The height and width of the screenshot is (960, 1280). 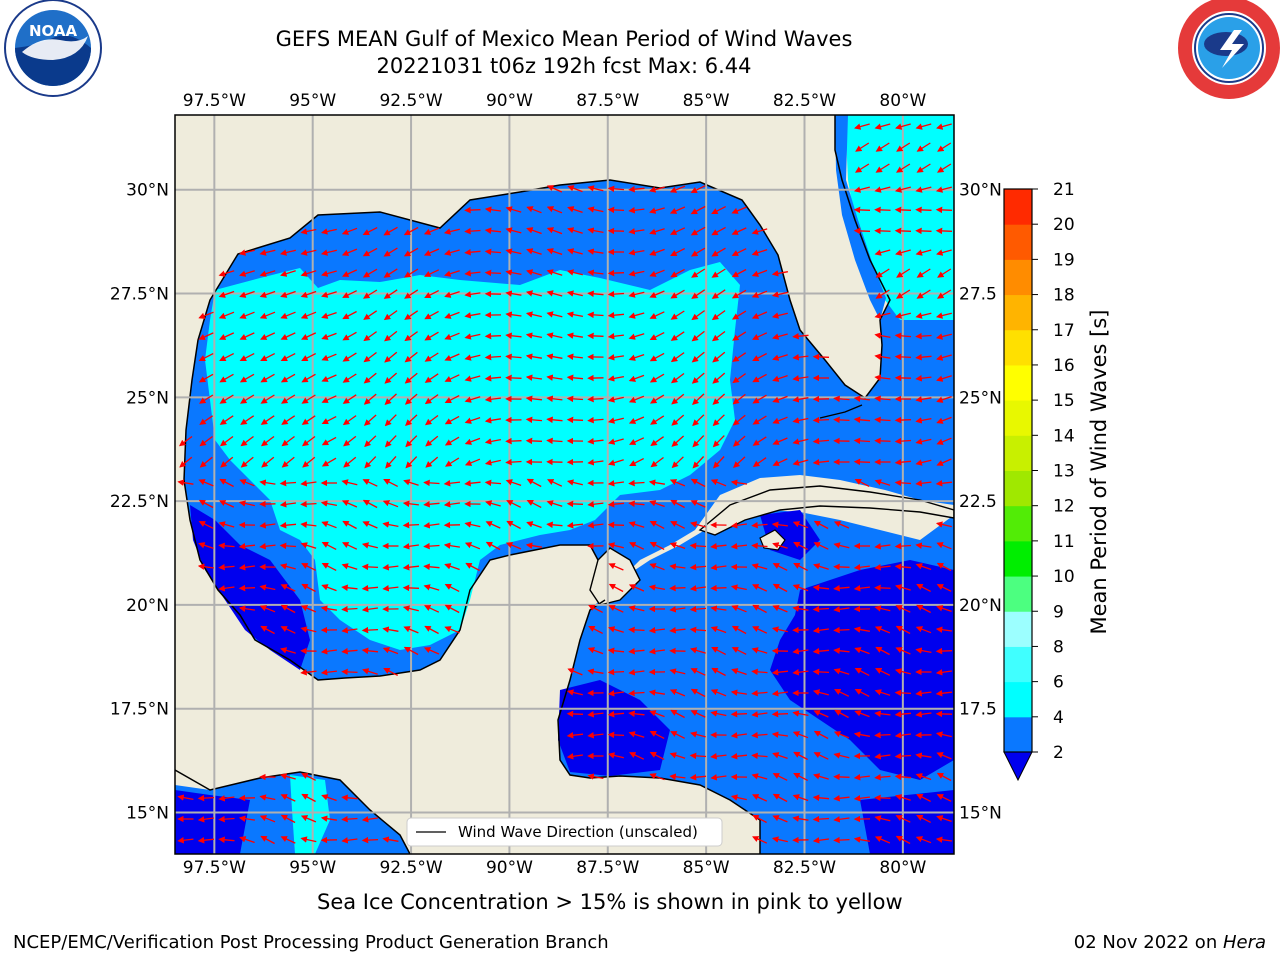 What do you see at coordinates (1064, 542) in the screenshot?
I see `colorbar-tick-label-6: 11` at bounding box center [1064, 542].